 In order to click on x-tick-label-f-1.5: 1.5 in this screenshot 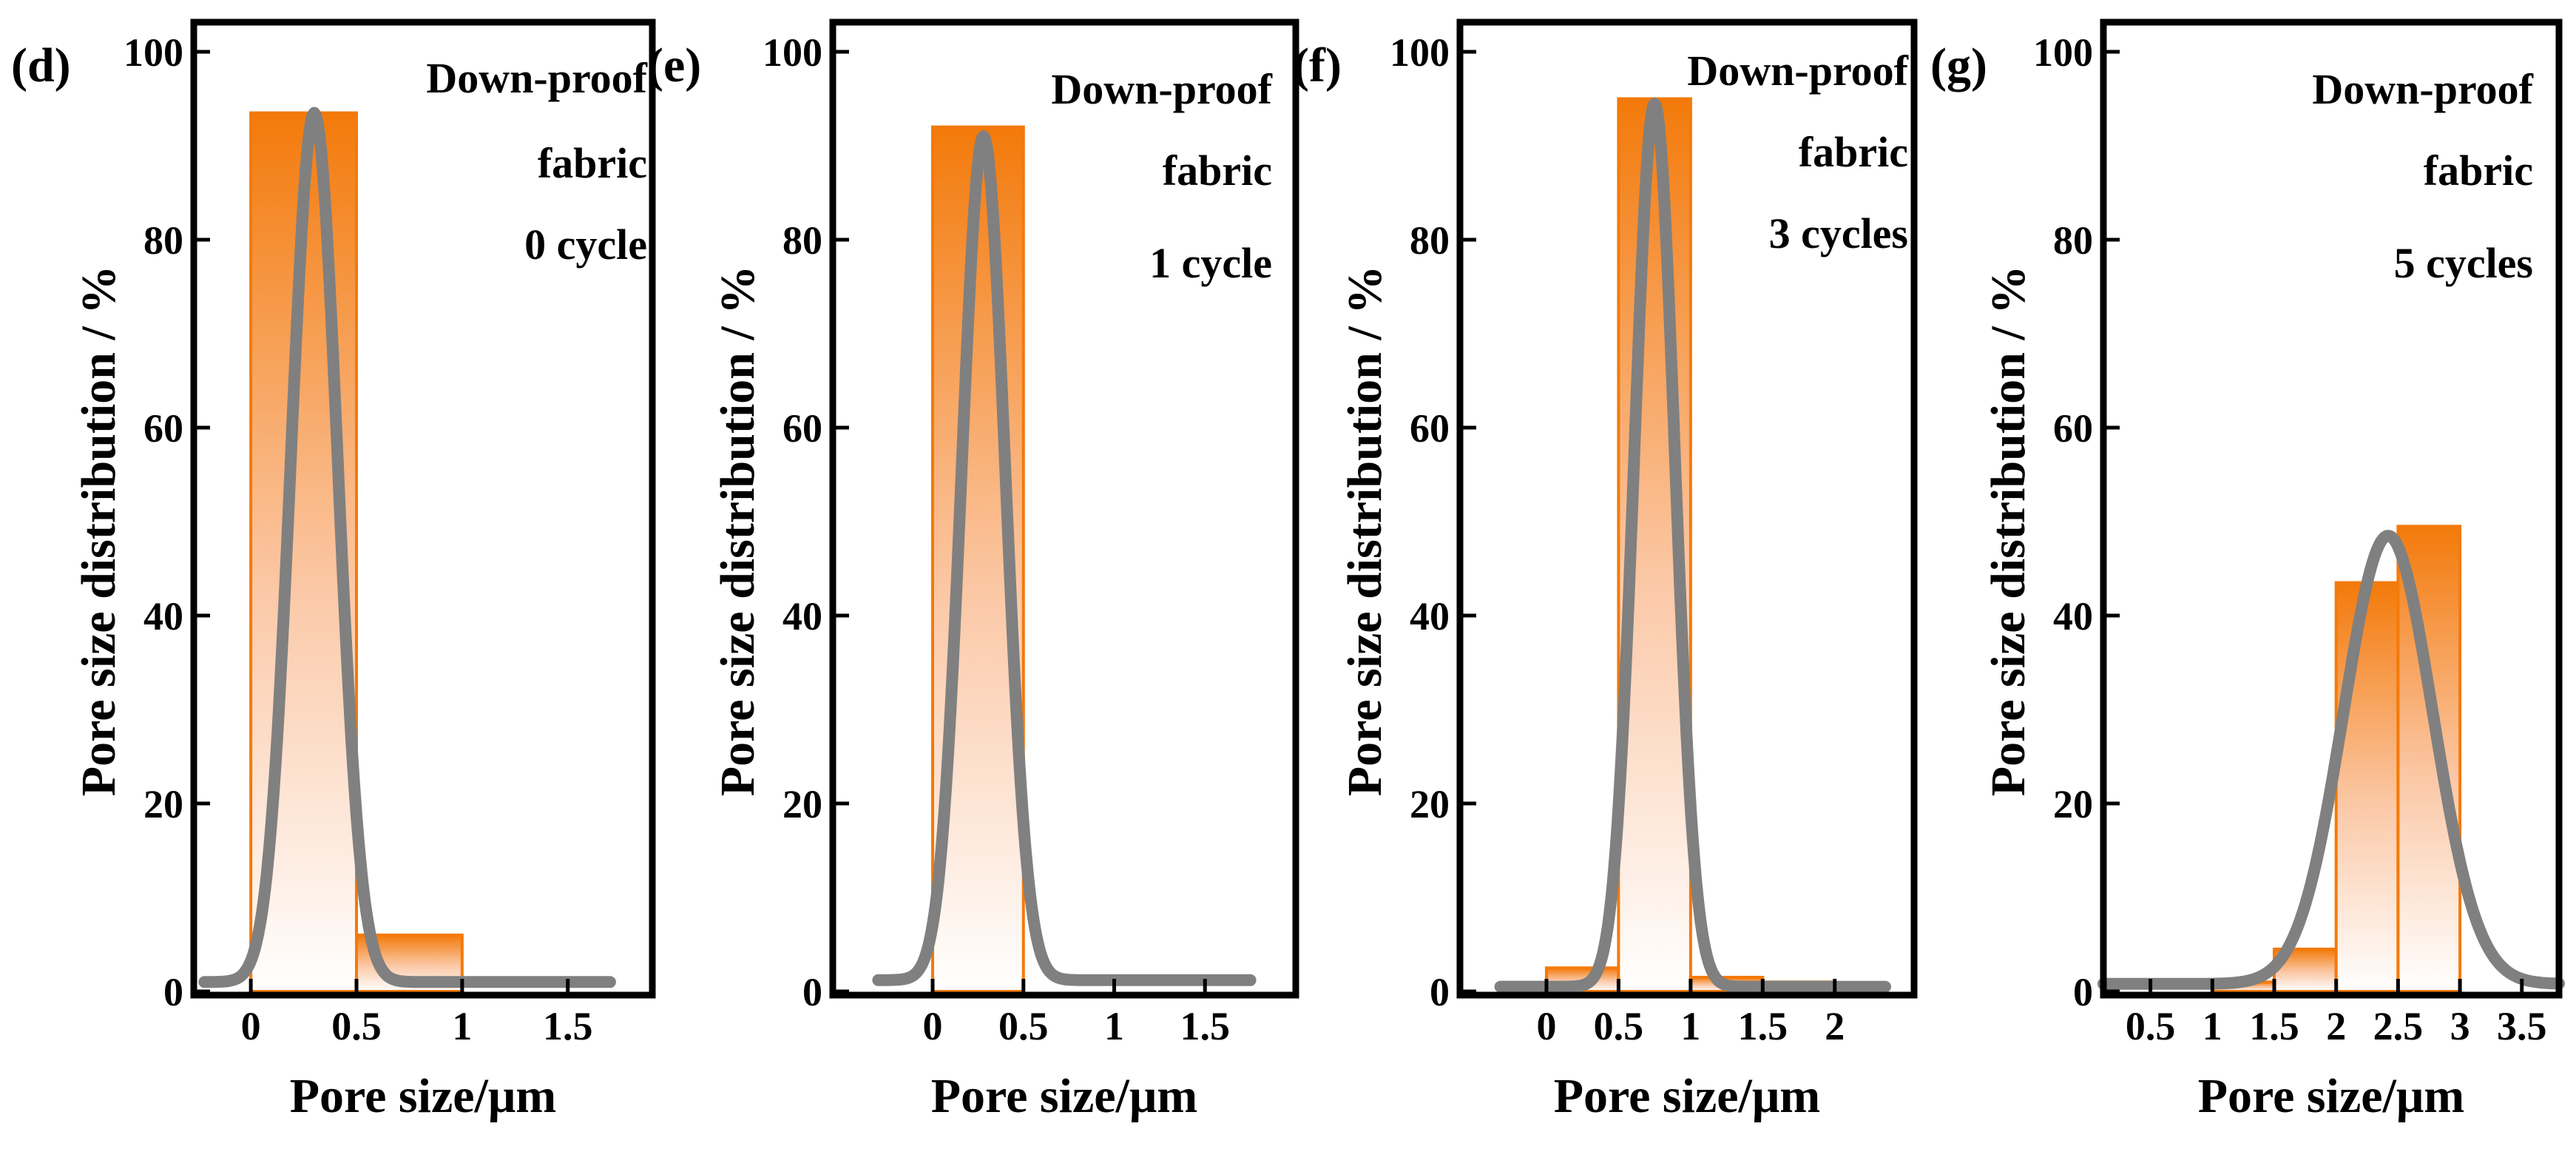, I will do `click(1763, 1026)`.